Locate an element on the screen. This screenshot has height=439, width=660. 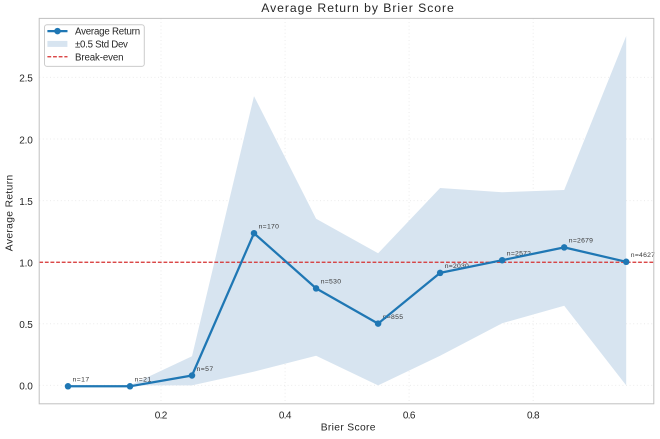
svg-text: n=2572 is located at coordinates (519, 254).